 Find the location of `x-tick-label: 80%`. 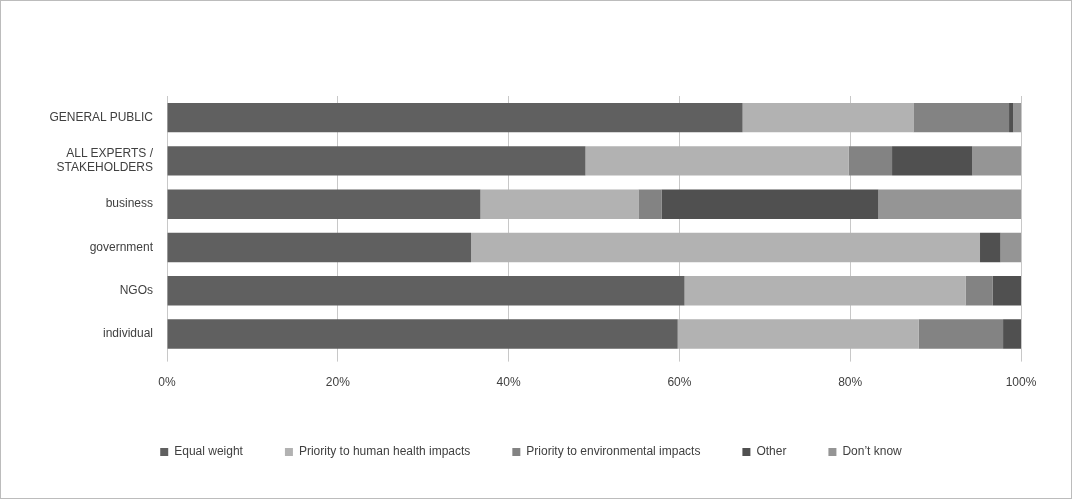

x-tick-label: 80% is located at coordinates (850, 382).